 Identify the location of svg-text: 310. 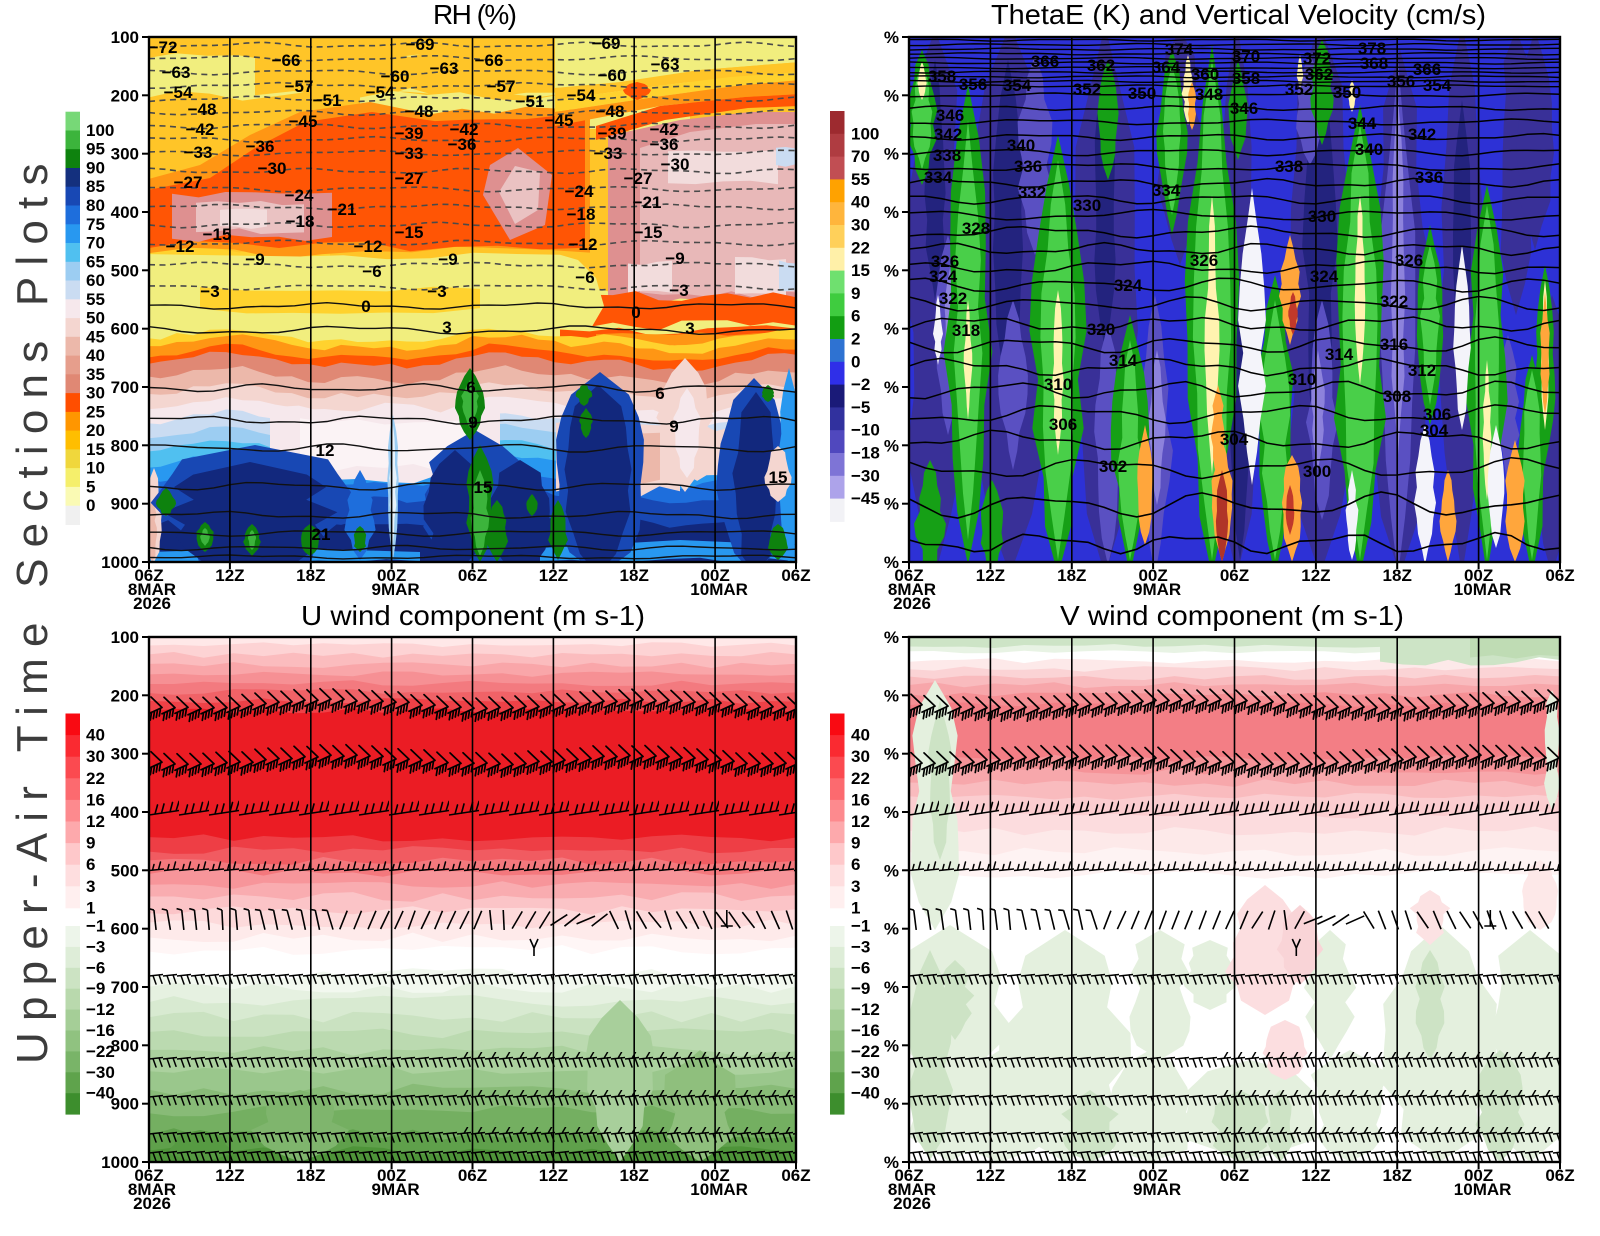
(1302, 379).